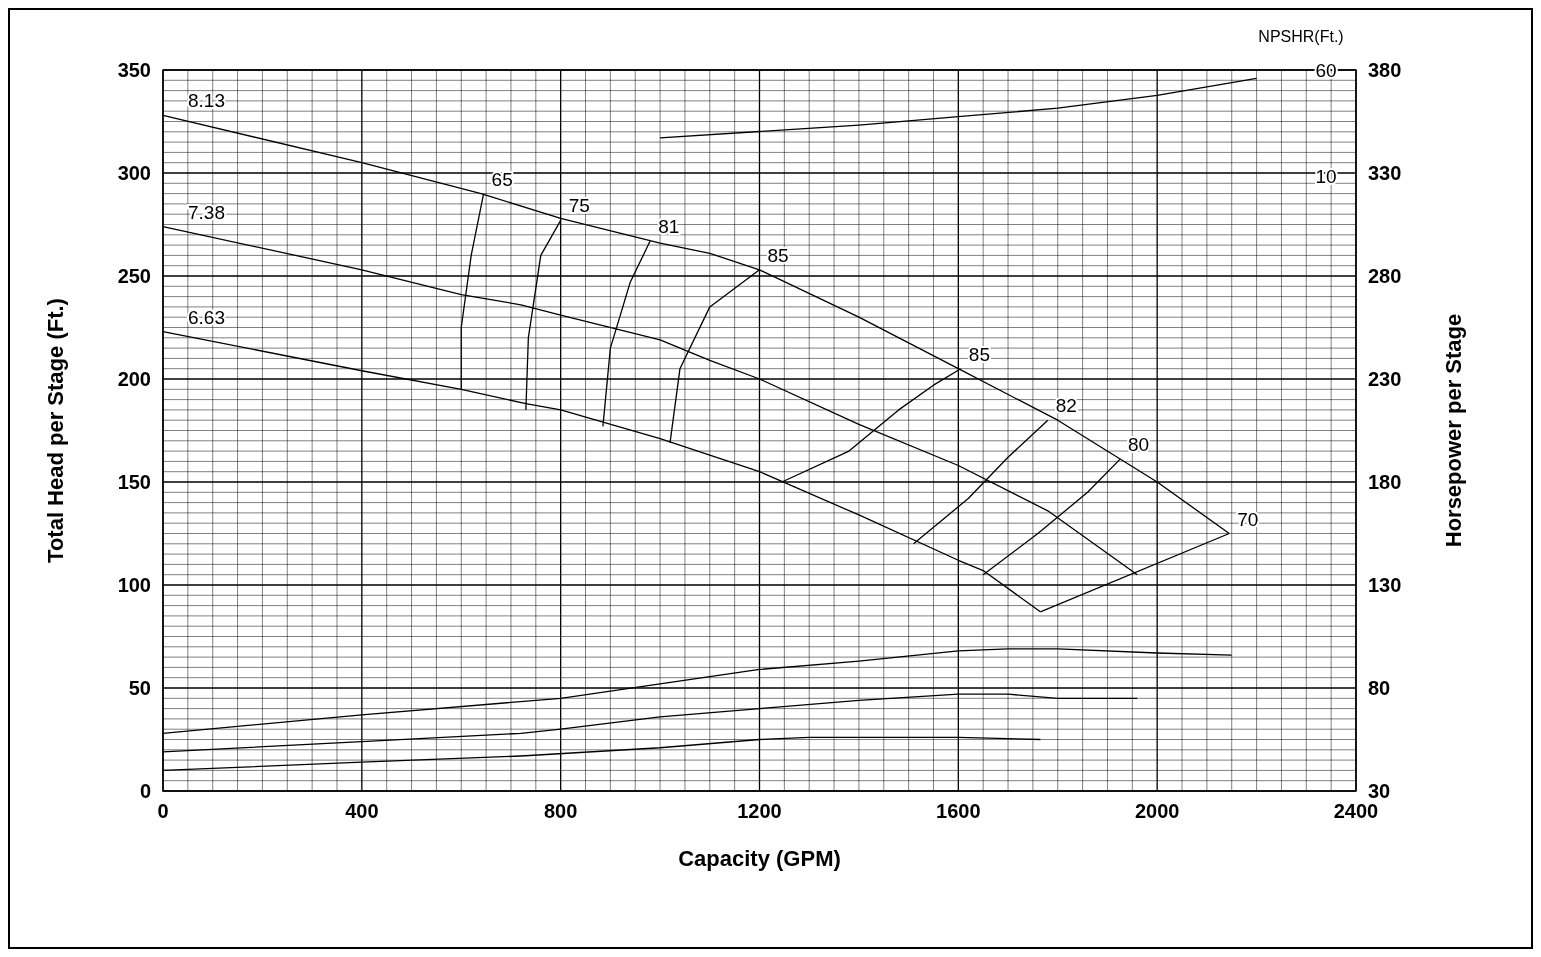 This screenshot has height=957, width=1541. Describe the element at coordinates (1301, 36) in the screenshot. I see `y3-axis-title: NPSHR(Ft.)` at that location.